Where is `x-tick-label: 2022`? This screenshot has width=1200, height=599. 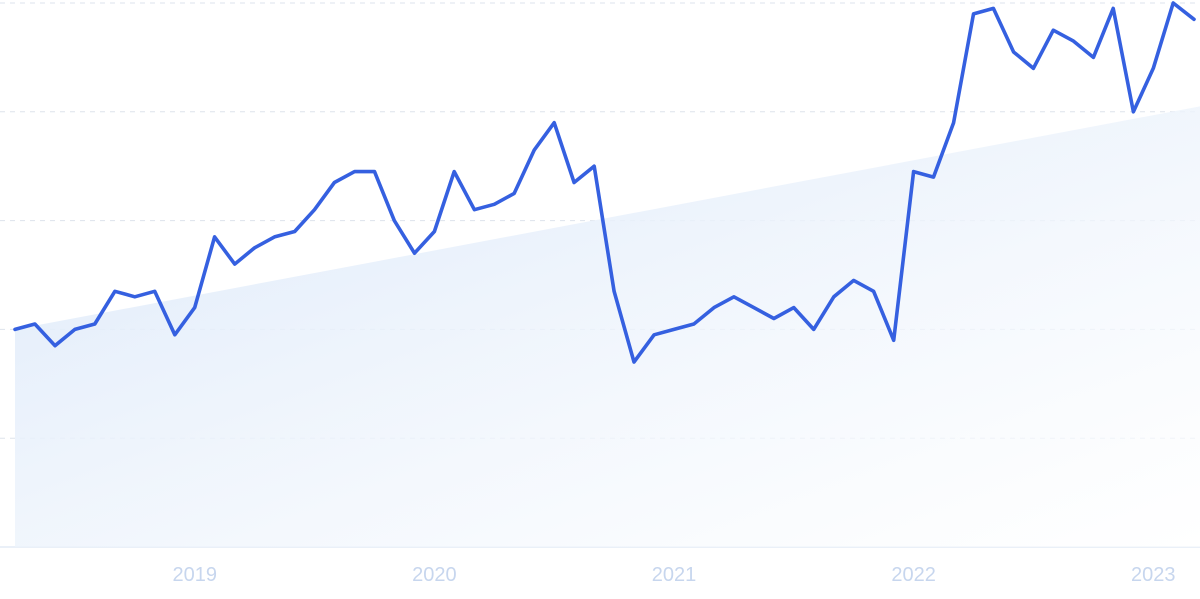 x-tick-label: 2022 is located at coordinates (913, 575).